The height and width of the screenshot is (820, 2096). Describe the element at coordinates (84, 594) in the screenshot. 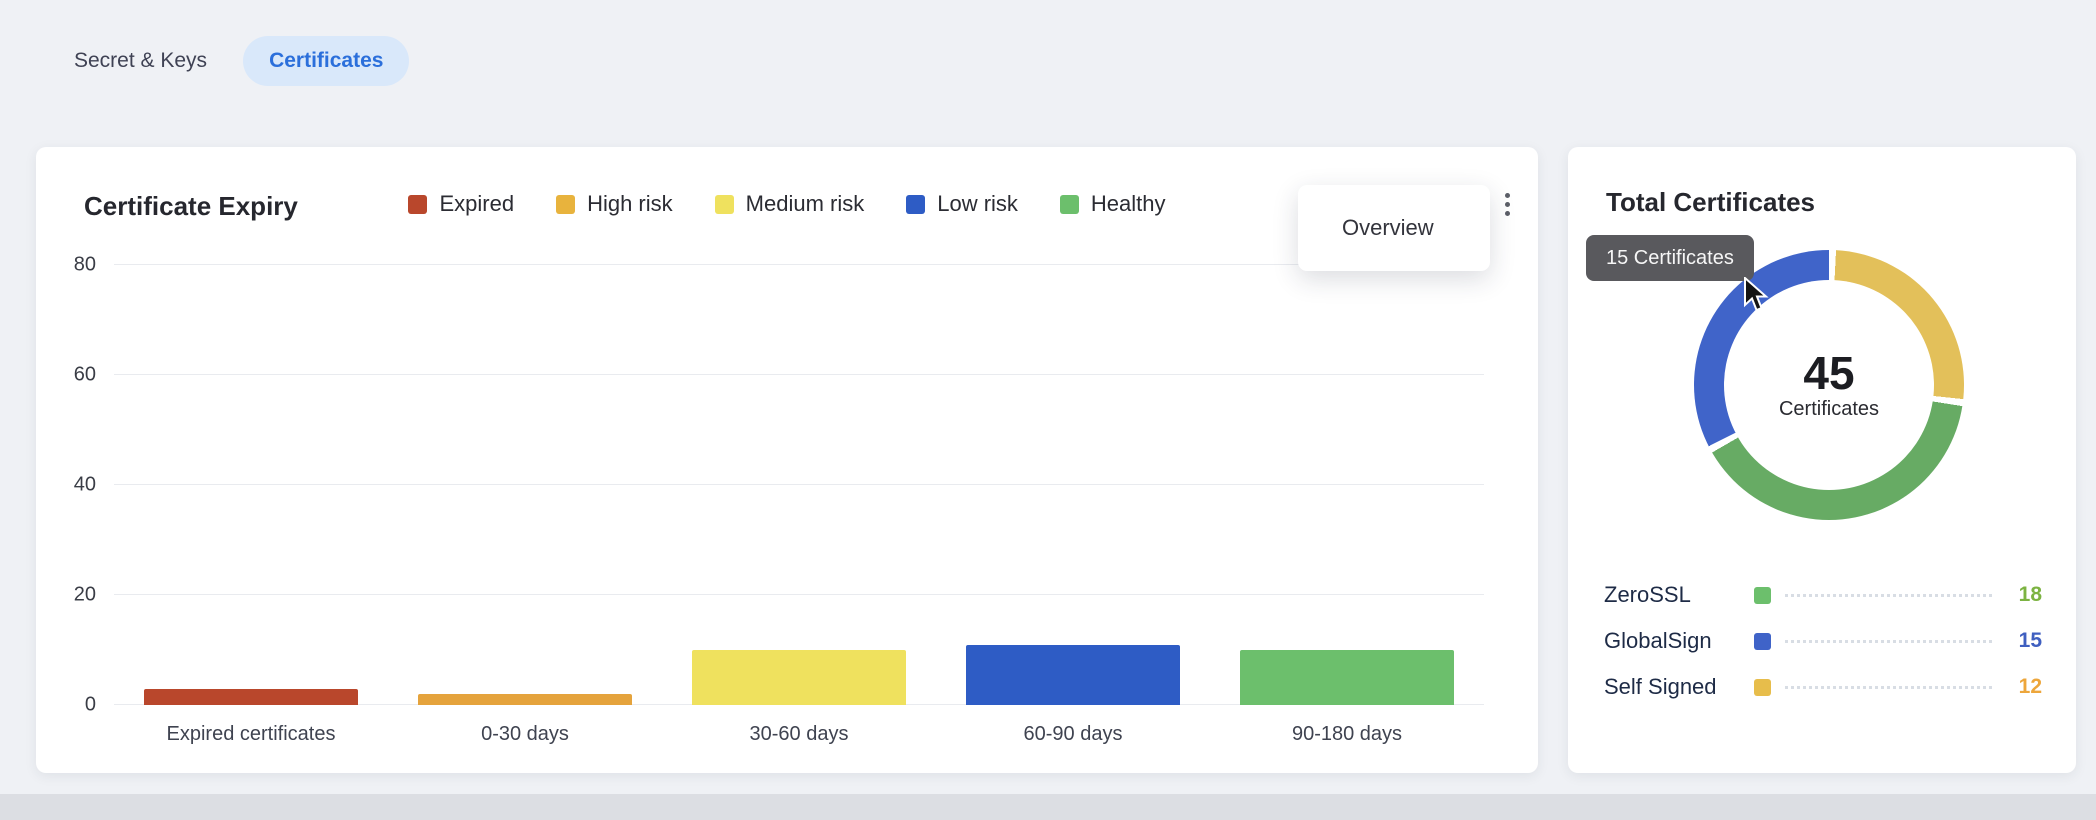

I see `y-axis-tick-label: 20` at that location.